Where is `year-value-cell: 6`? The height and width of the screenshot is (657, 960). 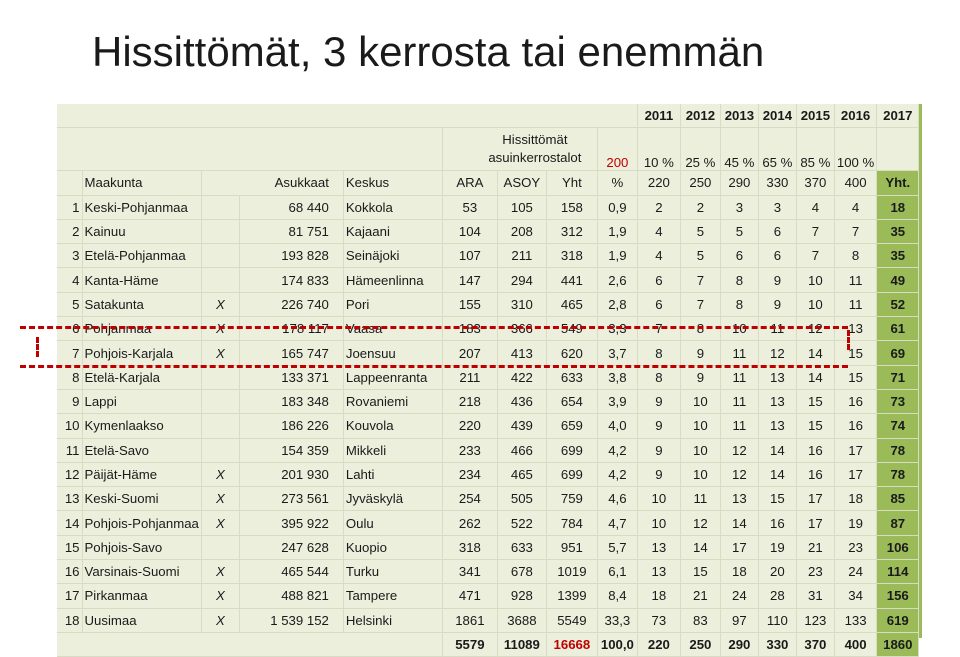
year-value-cell: 6 is located at coordinates (659, 305).